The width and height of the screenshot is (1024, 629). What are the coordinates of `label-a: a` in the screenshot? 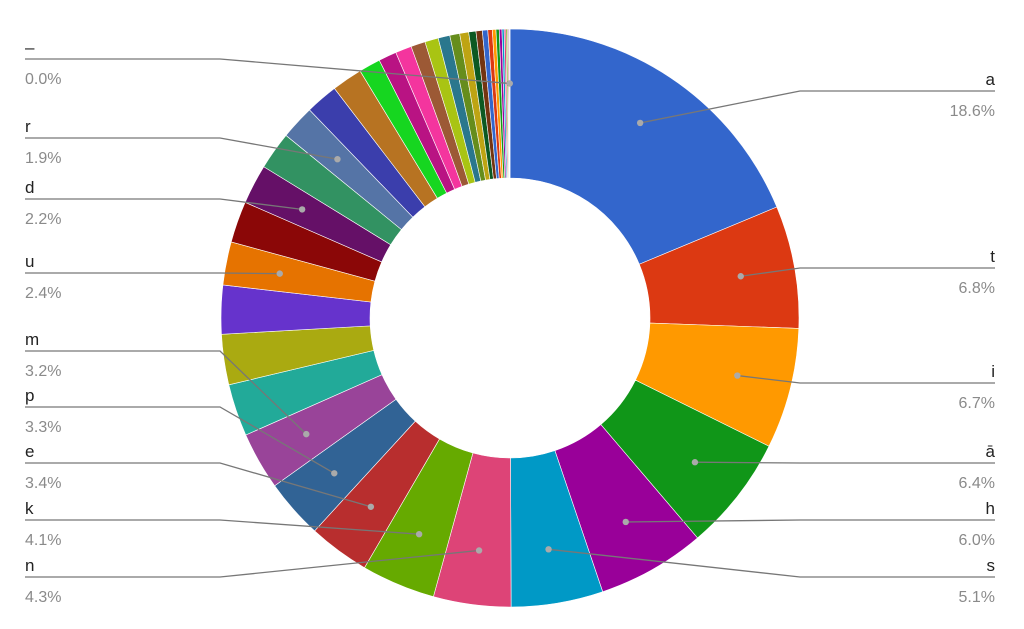 It's located at (991, 79).